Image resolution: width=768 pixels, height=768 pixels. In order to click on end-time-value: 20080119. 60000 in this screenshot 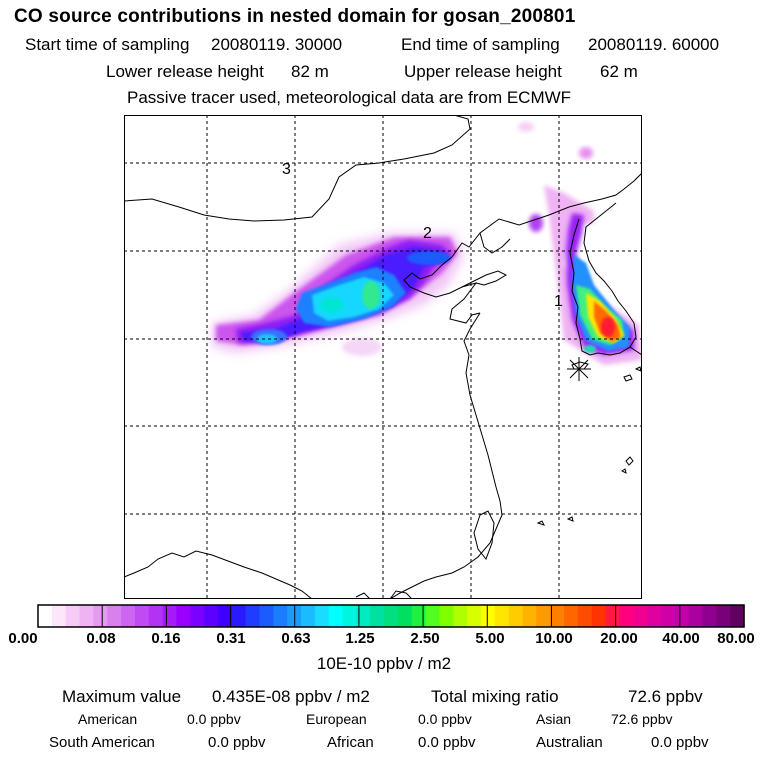, I will do `click(654, 44)`.